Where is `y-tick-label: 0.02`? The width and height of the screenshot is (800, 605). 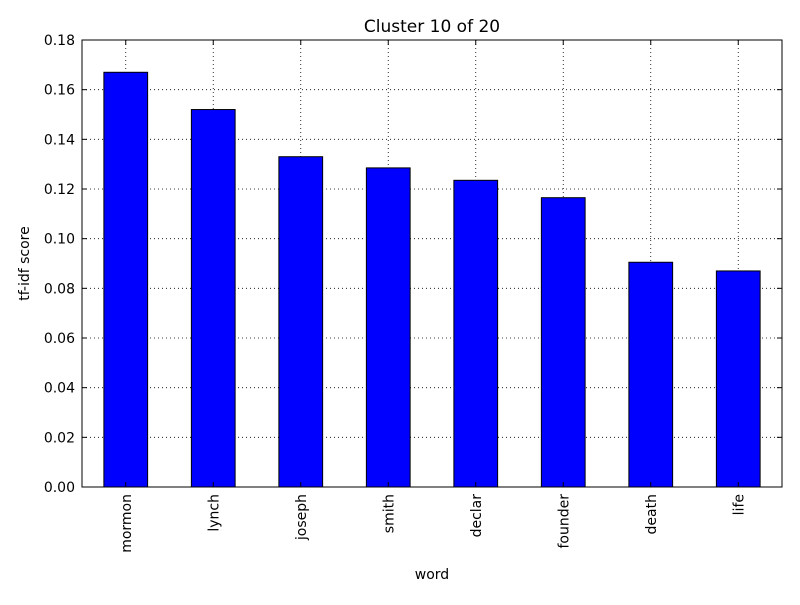 y-tick-label: 0.02 is located at coordinates (59, 438).